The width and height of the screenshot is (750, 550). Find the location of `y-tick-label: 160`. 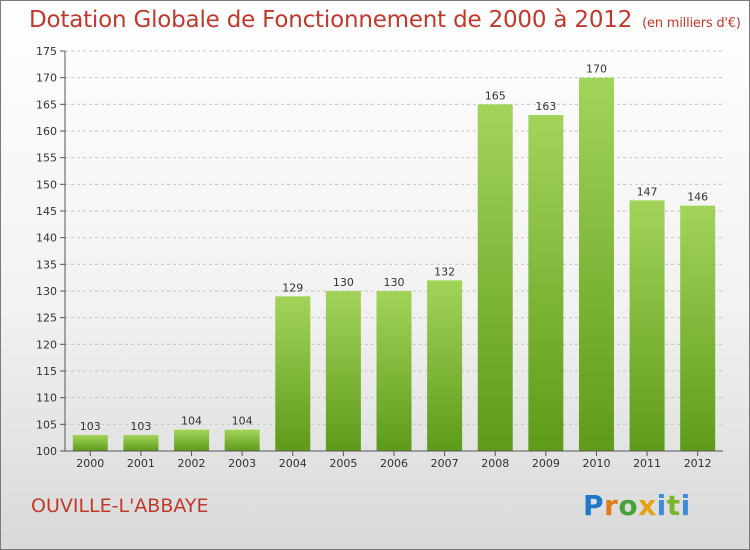

y-tick-label: 160 is located at coordinates (46, 131).